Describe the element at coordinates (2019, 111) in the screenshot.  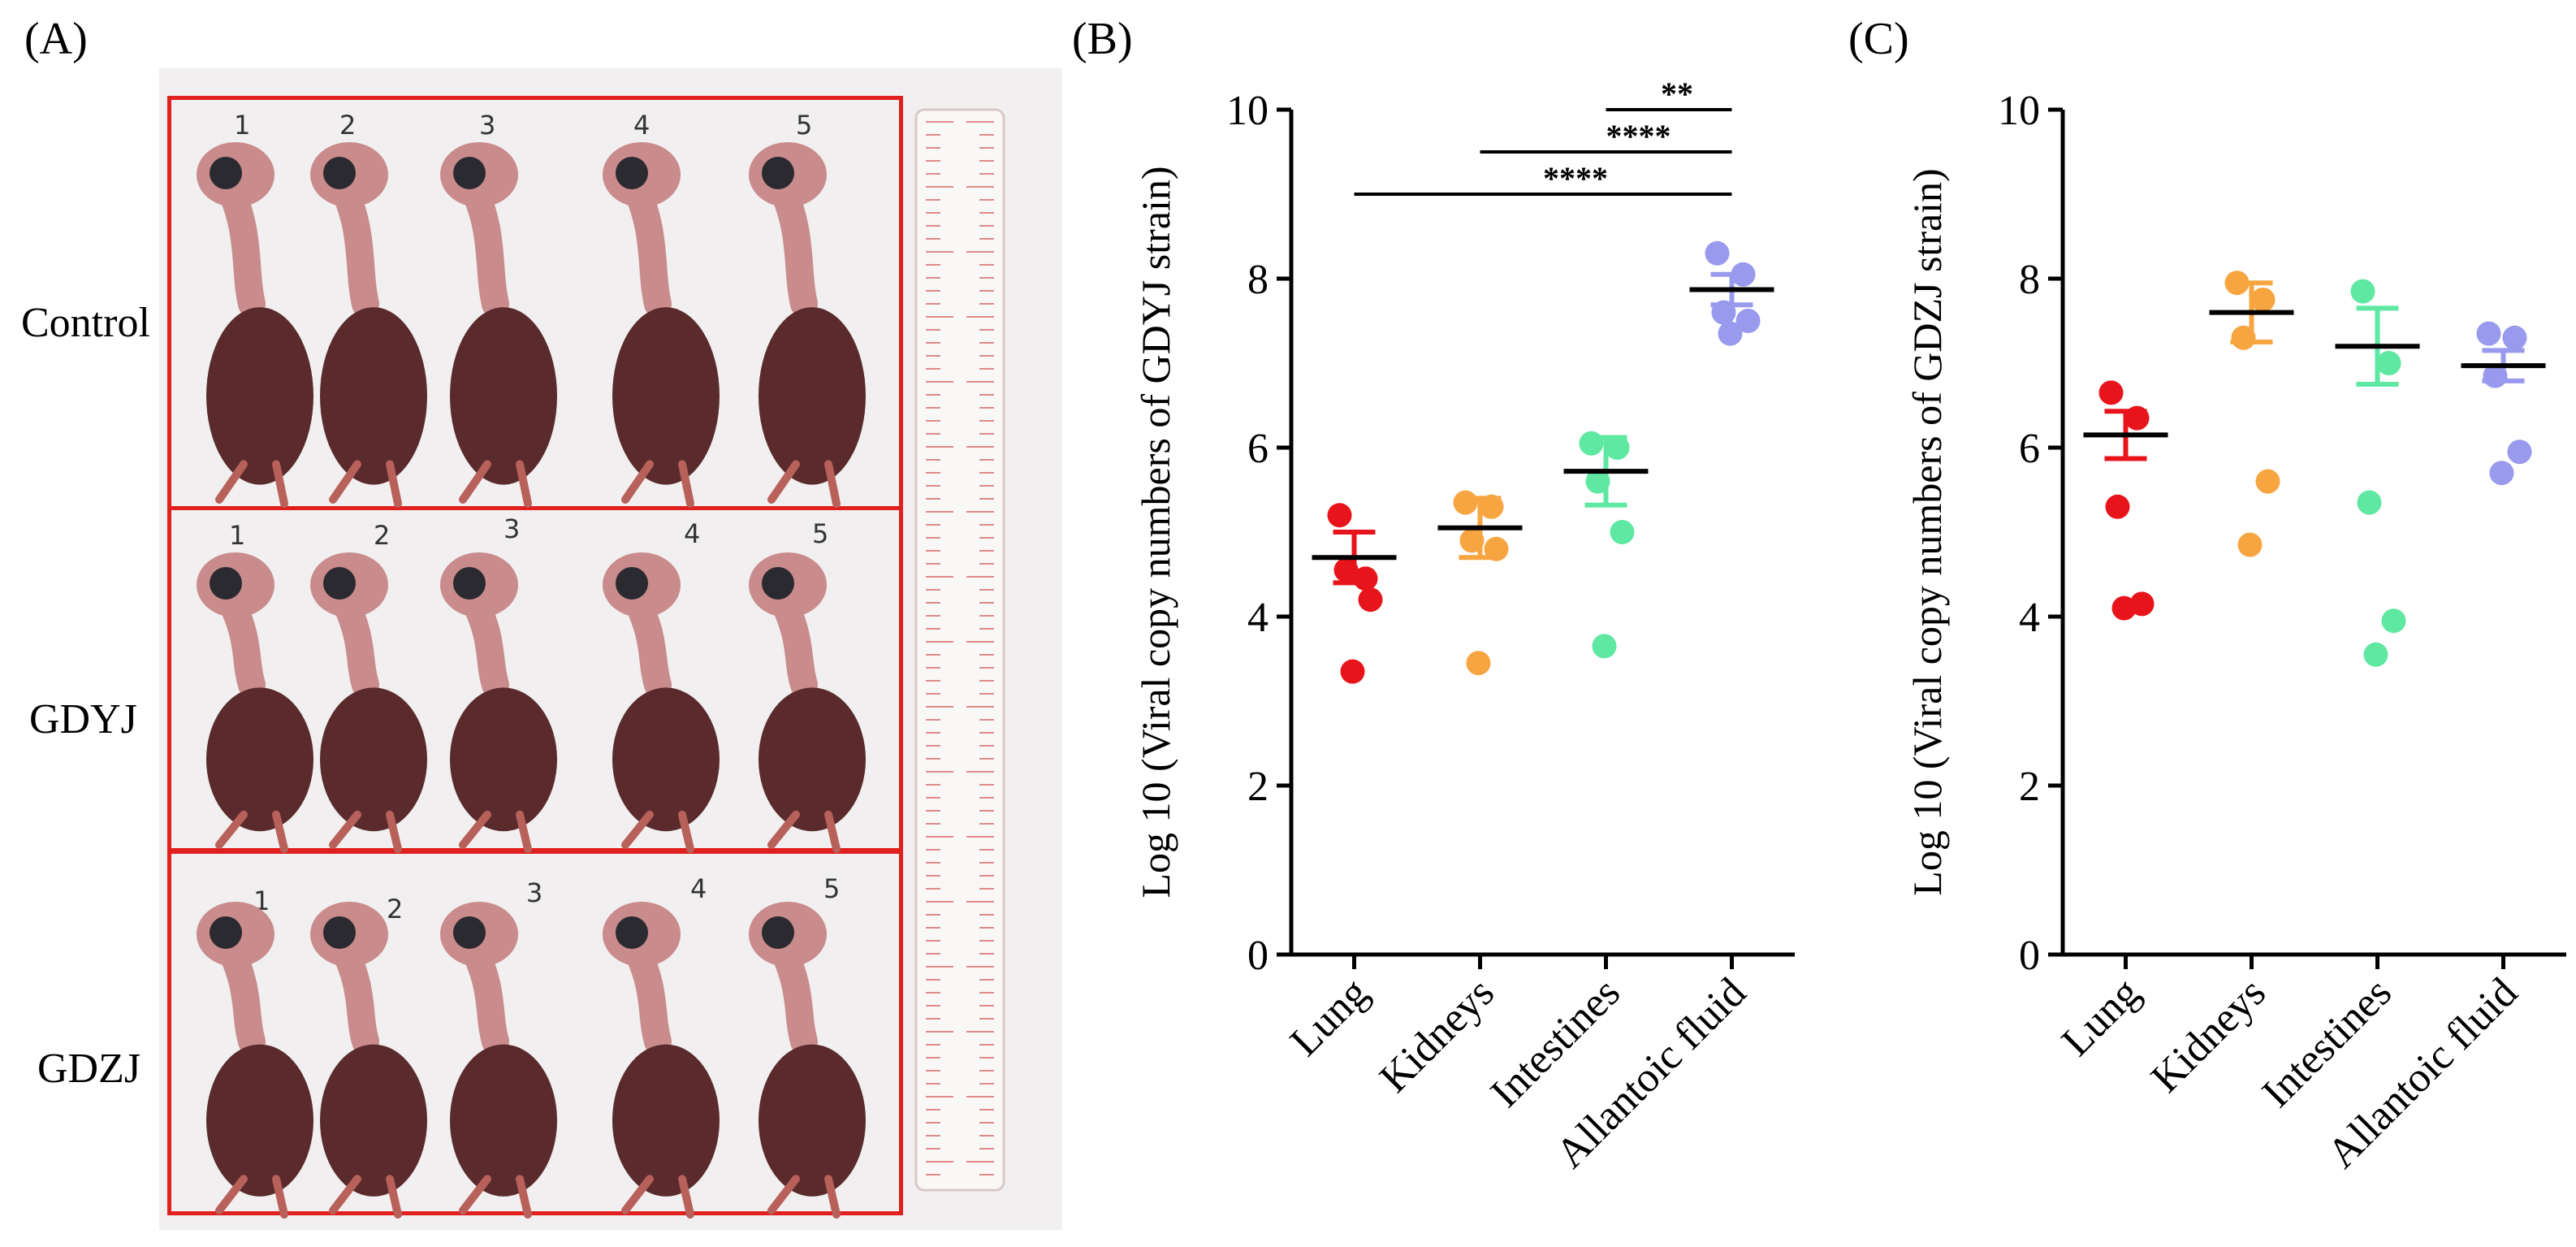
I see `y-tick-label: 10` at that location.